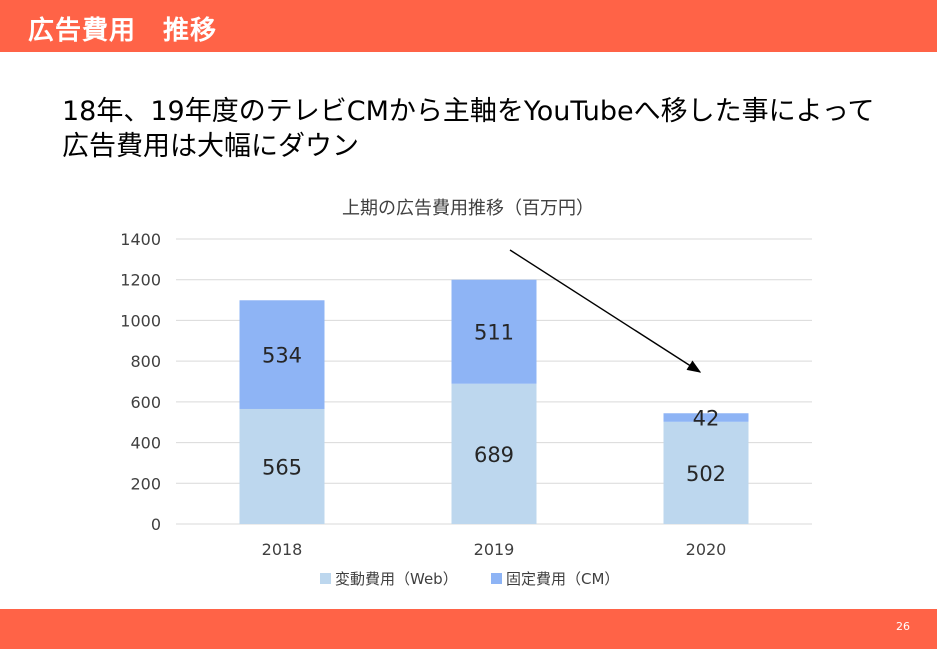 The height and width of the screenshot is (649, 937). I want to click on y-tick-label: 1400, so click(140, 239).